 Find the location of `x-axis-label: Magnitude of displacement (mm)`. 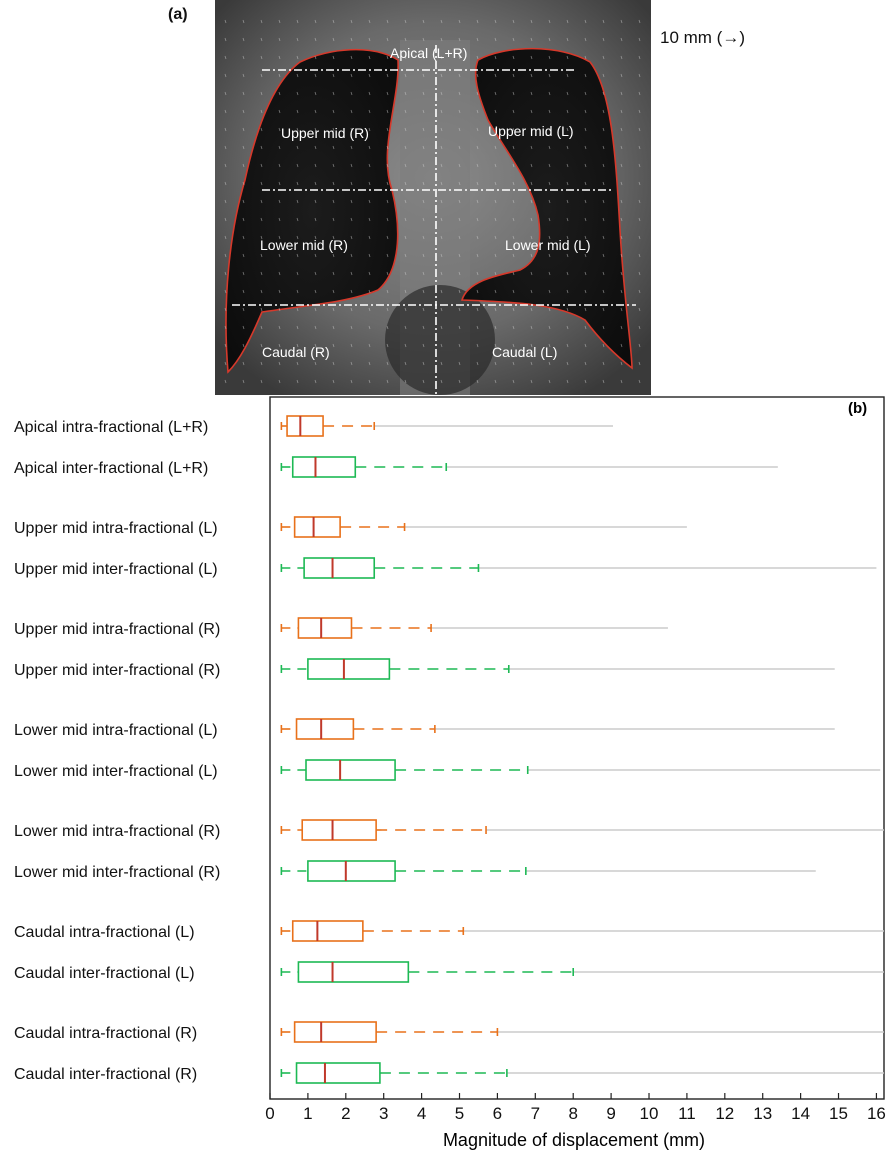

x-axis-label: Magnitude of displacement (mm) is located at coordinates (574, 1140).